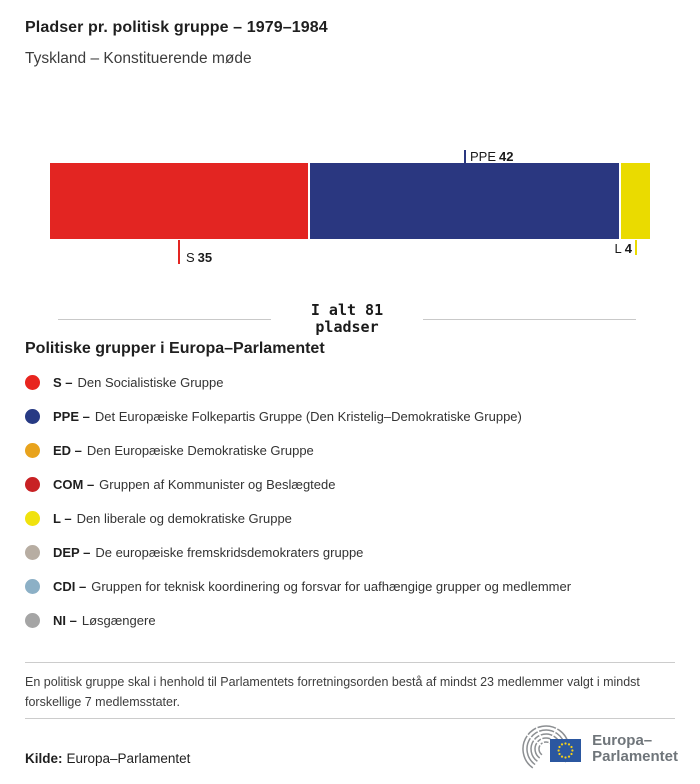  I want to click on legend-heading: Politiske grupper i Europa–Parlamentet, so click(175, 348).